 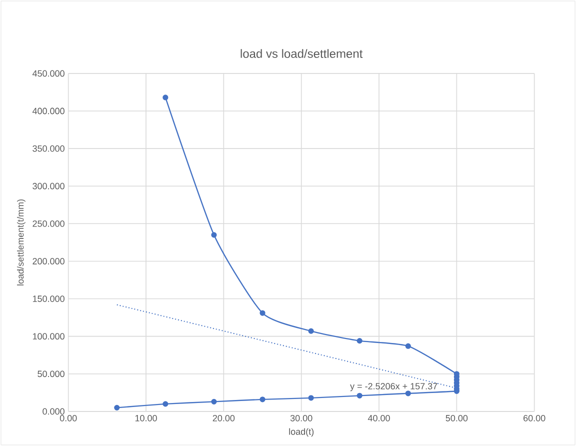 What do you see at coordinates (68, 418) in the screenshot?
I see `x-tick-label: 0.00` at bounding box center [68, 418].